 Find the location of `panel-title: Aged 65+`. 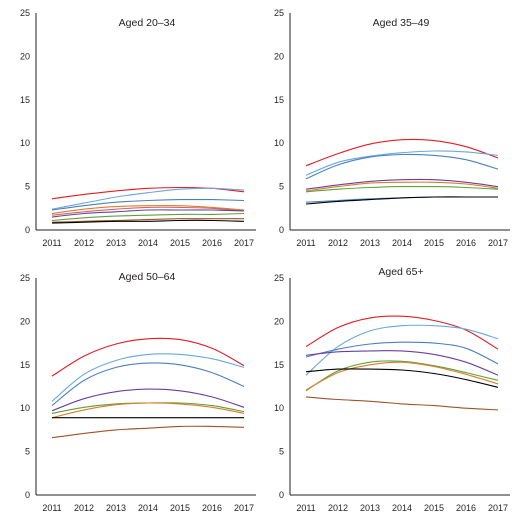

panel-title: Aged 65+ is located at coordinates (400, 272).